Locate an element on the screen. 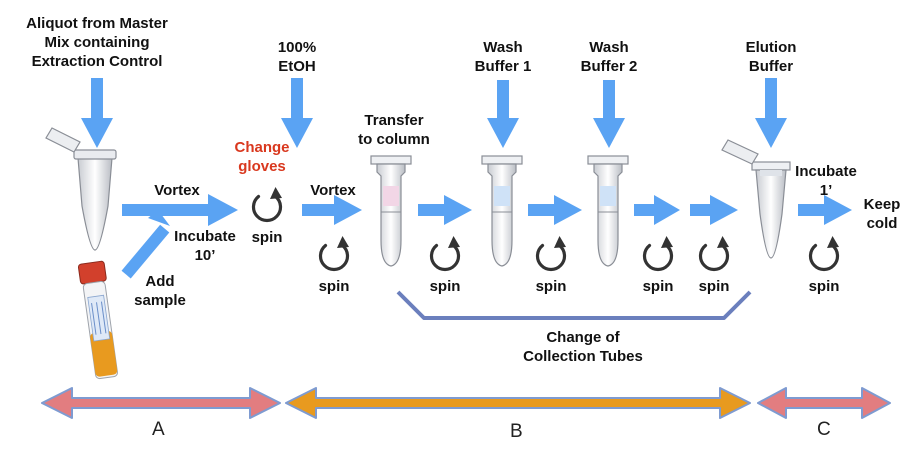  elution-buffer-label: Elution Buffer is located at coordinates (771, 57).